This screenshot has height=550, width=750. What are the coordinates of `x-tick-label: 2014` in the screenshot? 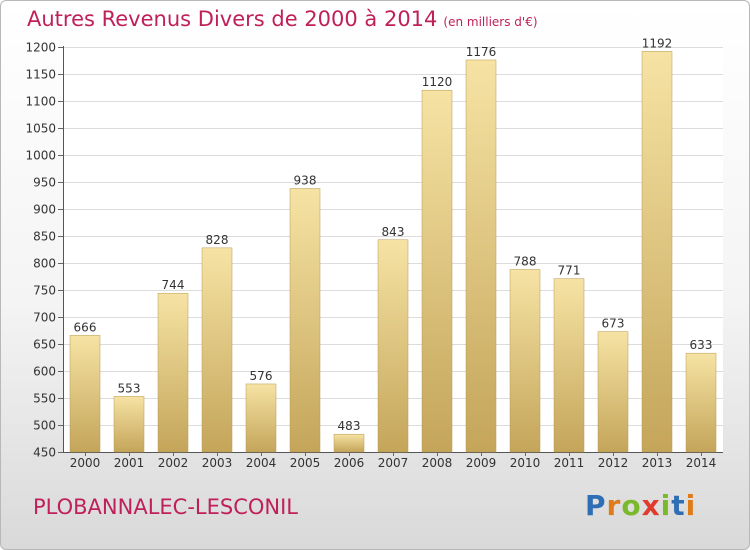 It's located at (701, 463).